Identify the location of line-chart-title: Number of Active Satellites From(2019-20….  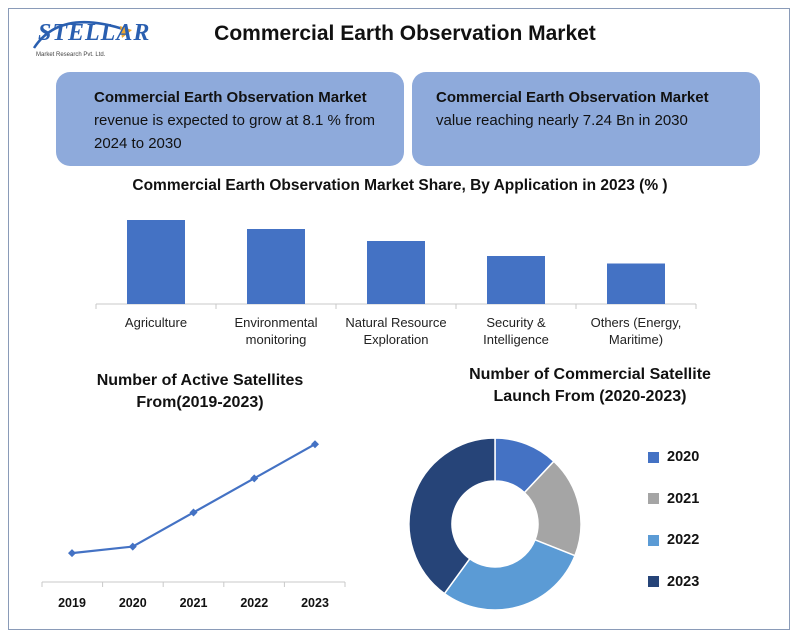
(200, 391).